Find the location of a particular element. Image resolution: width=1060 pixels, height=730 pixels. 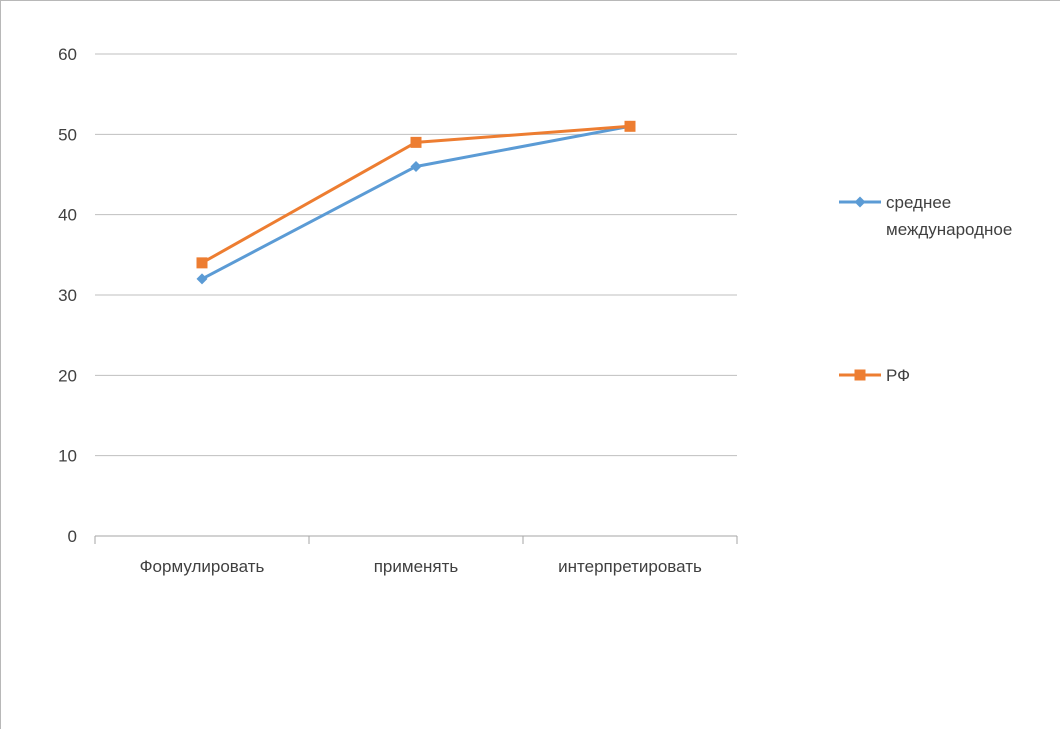

y-axis-tick-labels: 0 10 20 30 40 50 60 is located at coordinates (67, 295).